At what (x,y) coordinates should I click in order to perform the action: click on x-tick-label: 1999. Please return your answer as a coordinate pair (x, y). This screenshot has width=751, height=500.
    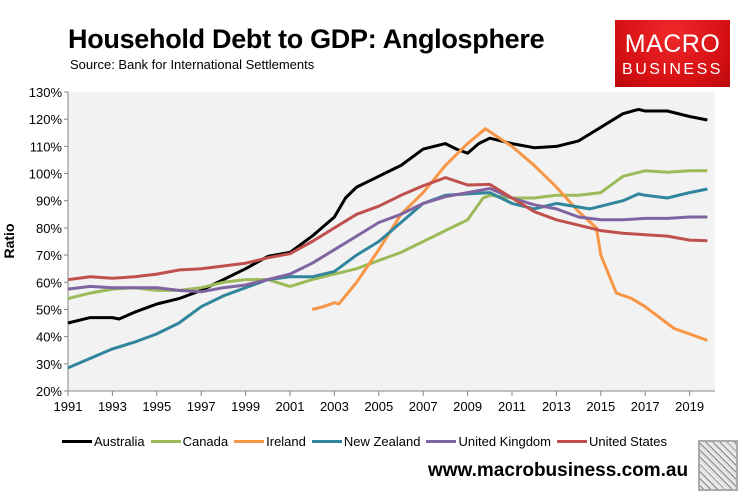
    Looking at the image, I should click on (245, 406).